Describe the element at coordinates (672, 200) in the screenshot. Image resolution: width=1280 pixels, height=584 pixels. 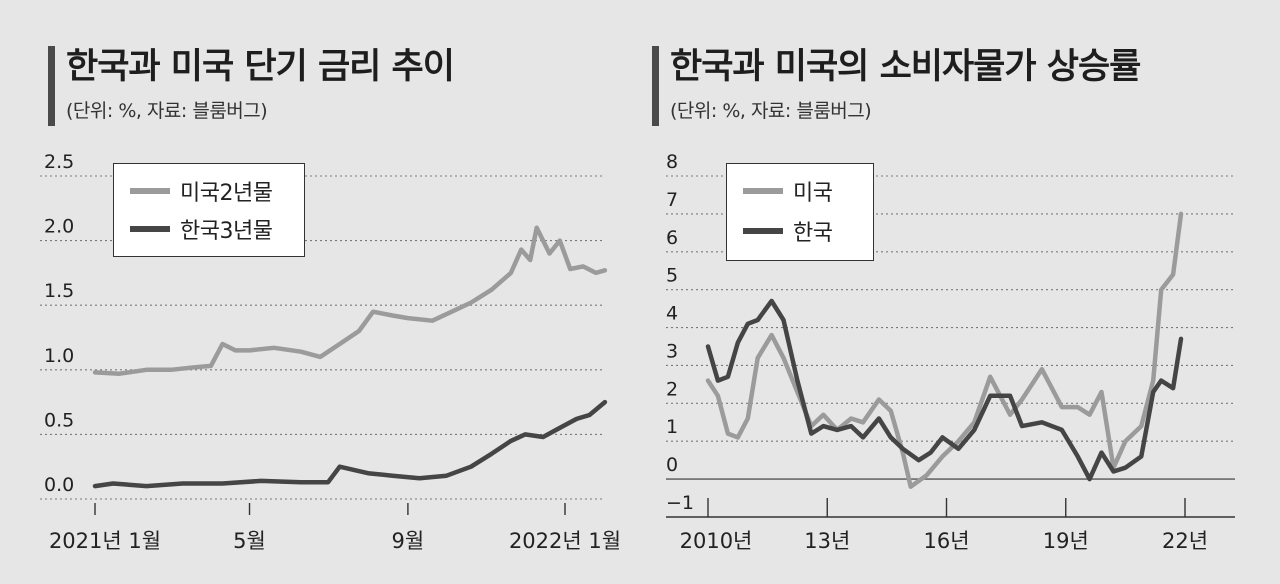
I see `y-tick-label: 7` at that location.